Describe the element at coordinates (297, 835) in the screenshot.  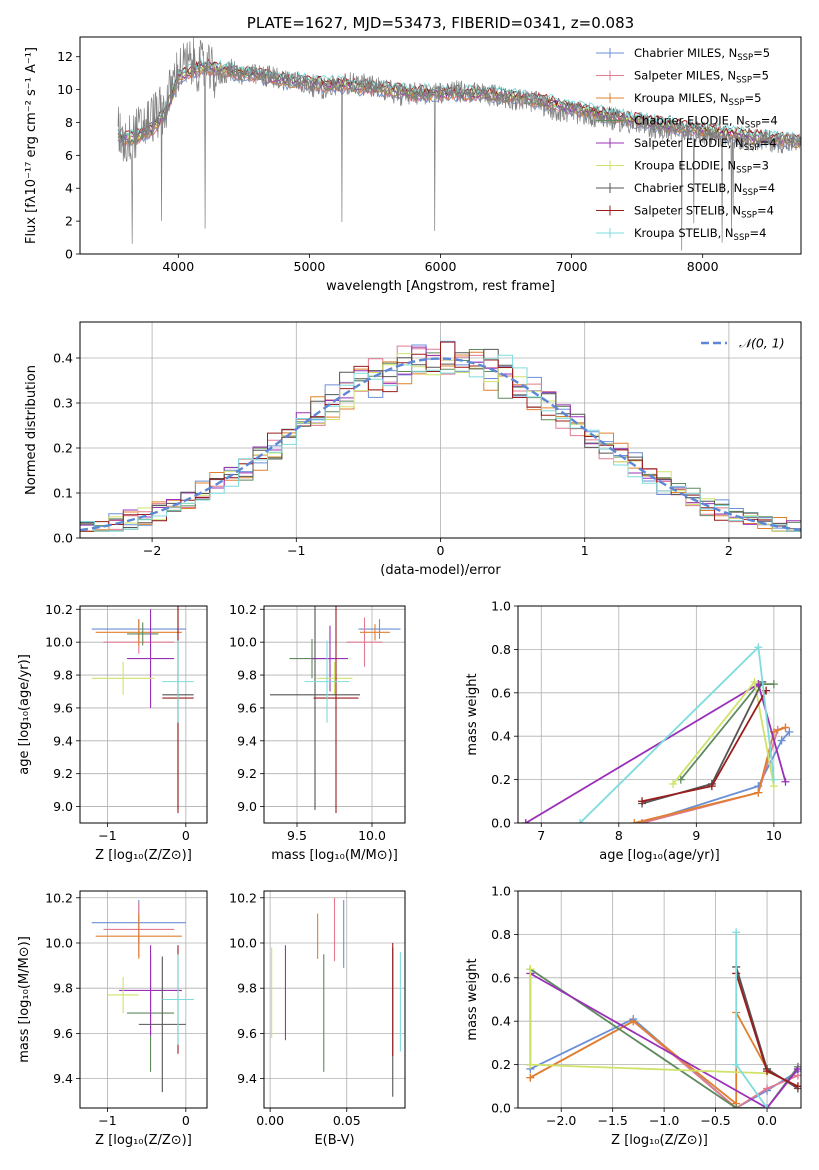
I see `x-tick-label: 9.5` at that location.